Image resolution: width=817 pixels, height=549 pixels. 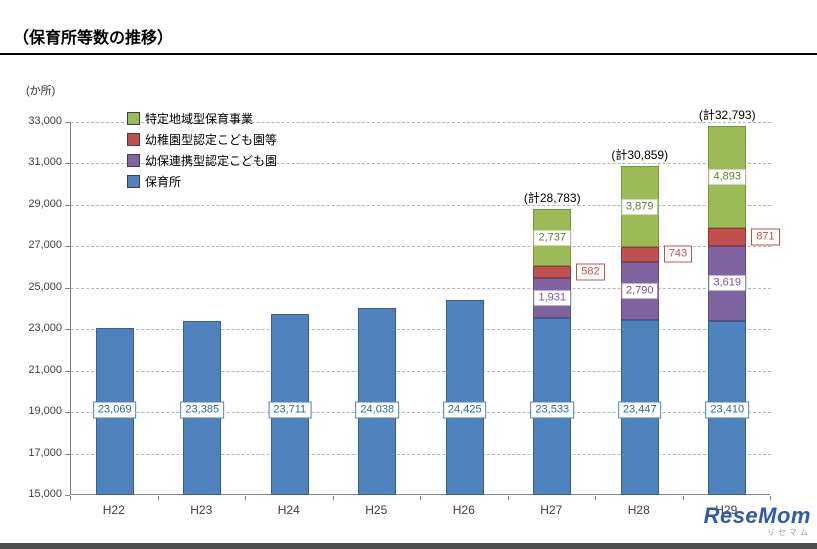 What do you see at coordinates (45, 494) in the screenshot?
I see `y-tick-label: 15,000` at bounding box center [45, 494].